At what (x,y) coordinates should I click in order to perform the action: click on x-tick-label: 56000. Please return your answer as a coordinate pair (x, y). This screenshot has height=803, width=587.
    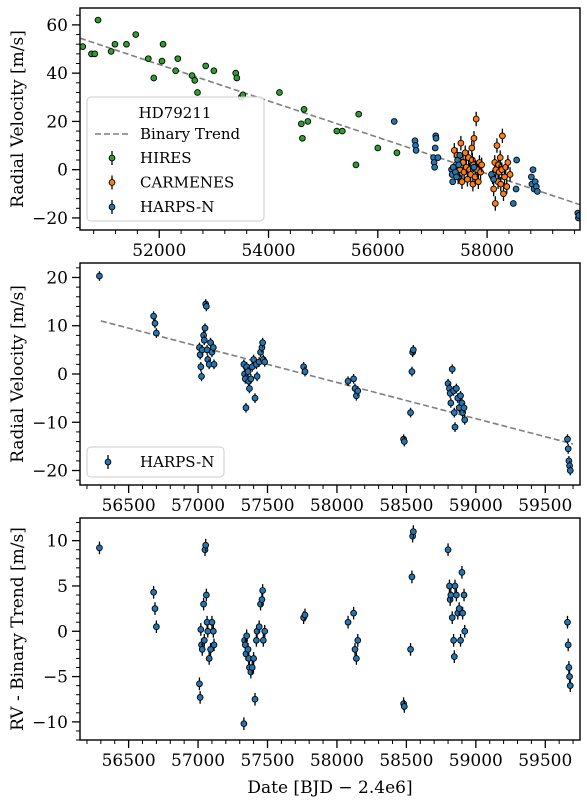
    Looking at the image, I should click on (378, 251).